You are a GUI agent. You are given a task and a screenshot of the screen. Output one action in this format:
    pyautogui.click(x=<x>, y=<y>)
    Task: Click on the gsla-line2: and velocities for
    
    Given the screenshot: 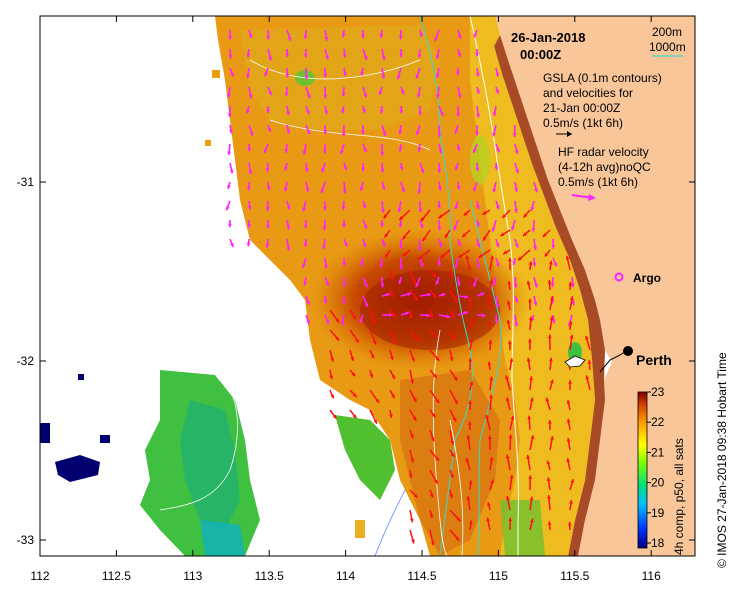 What is the action you would take?
    pyautogui.click(x=588, y=93)
    